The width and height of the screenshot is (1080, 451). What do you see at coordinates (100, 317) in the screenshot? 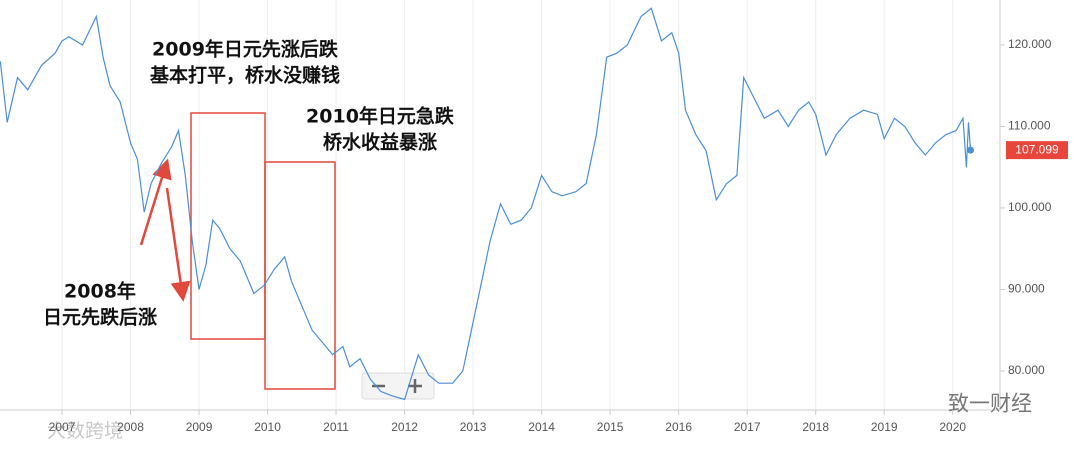
I see `annotation: 日元先跌后涨` at bounding box center [100, 317].